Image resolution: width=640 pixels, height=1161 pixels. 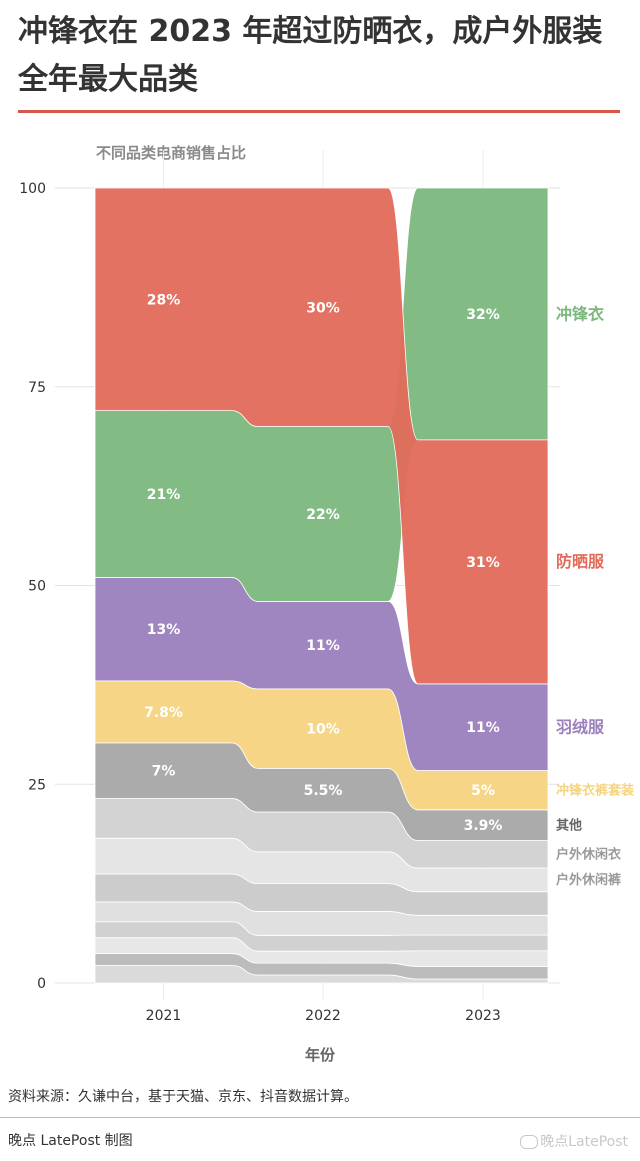 What do you see at coordinates (164, 1016) in the screenshot?
I see `x-tick-label: 2021` at bounding box center [164, 1016].